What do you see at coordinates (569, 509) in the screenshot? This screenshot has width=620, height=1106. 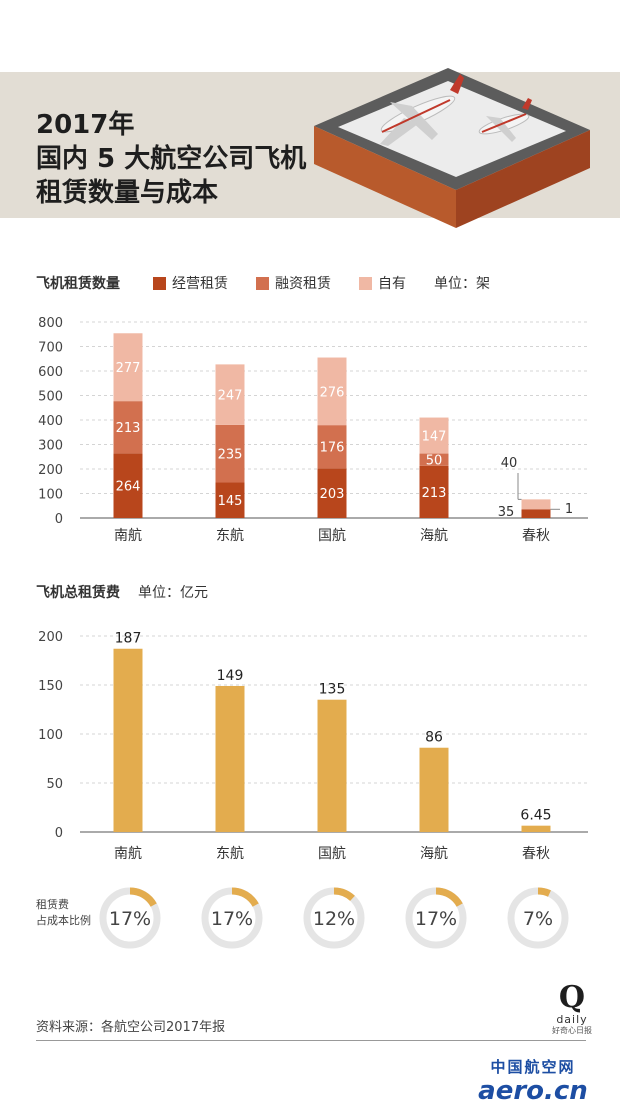 I see `callout-label: 1` at bounding box center [569, 509].